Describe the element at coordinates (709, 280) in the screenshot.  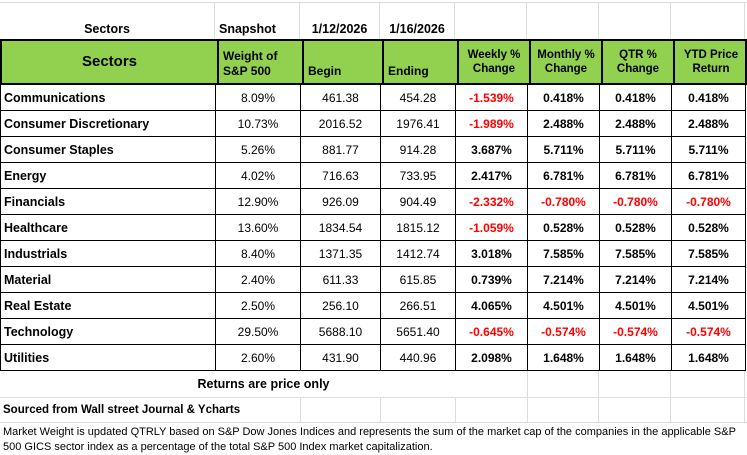
I see `ytd-return-value: 7.214%` at that location.